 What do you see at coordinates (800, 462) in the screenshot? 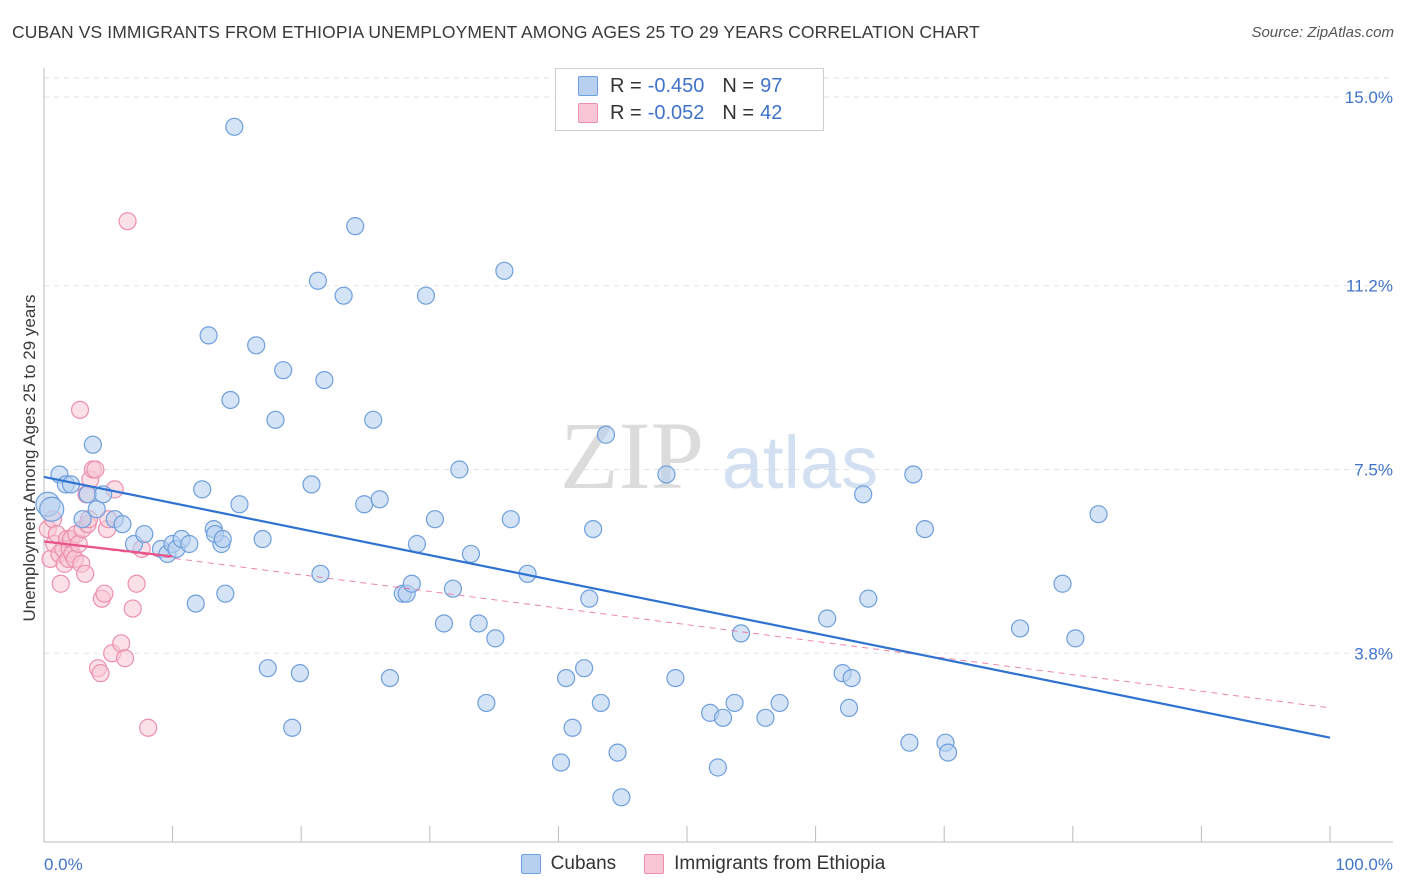
I see `watermark-atlas: atlas` at bounding box center [800, 462].